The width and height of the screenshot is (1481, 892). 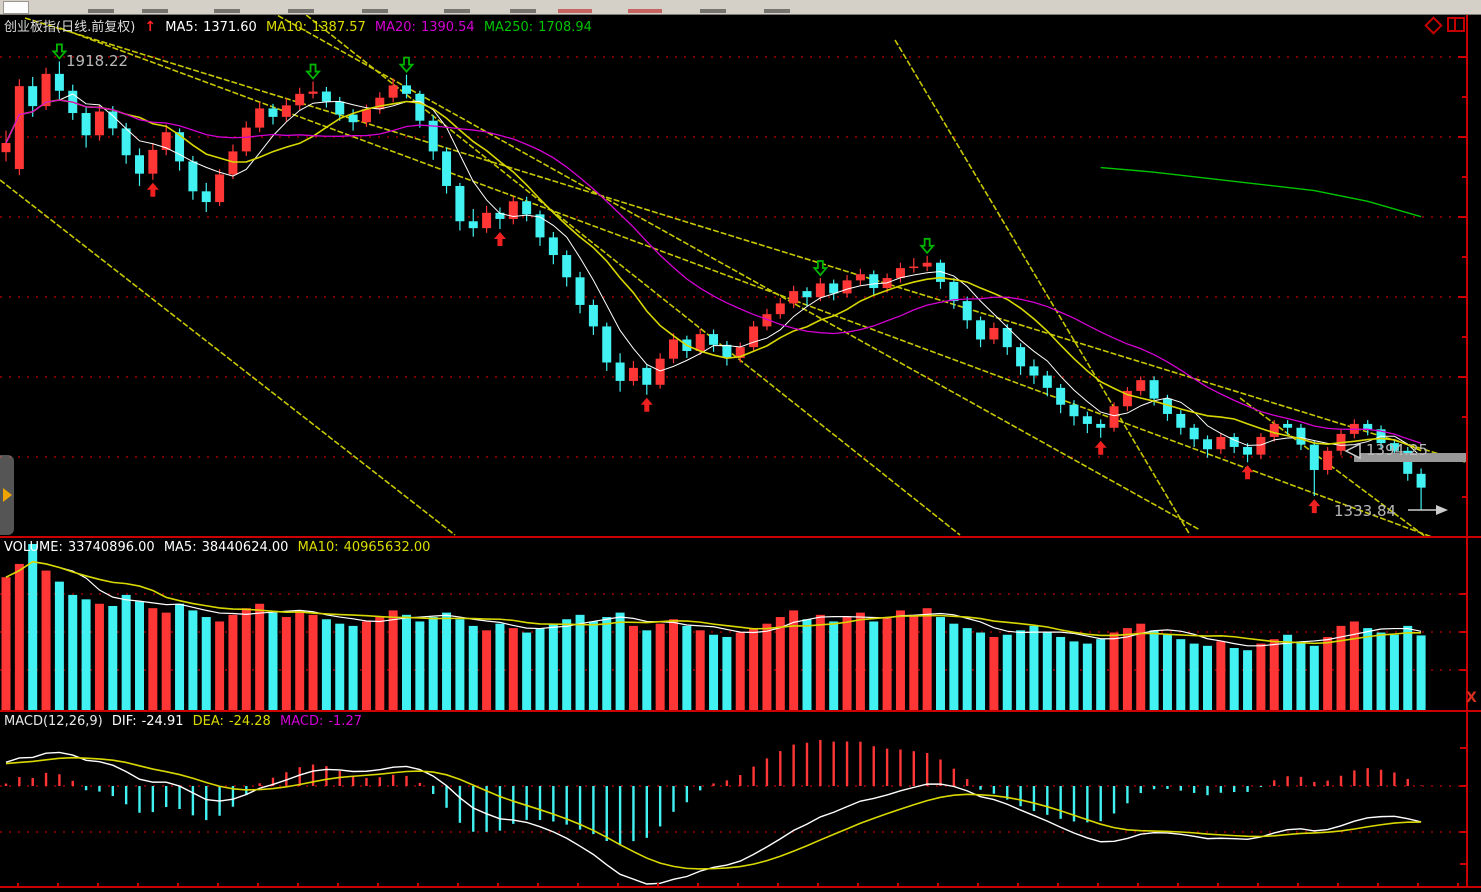 I want to click on ma10-label: MA10:, so click(x=286, y=27).